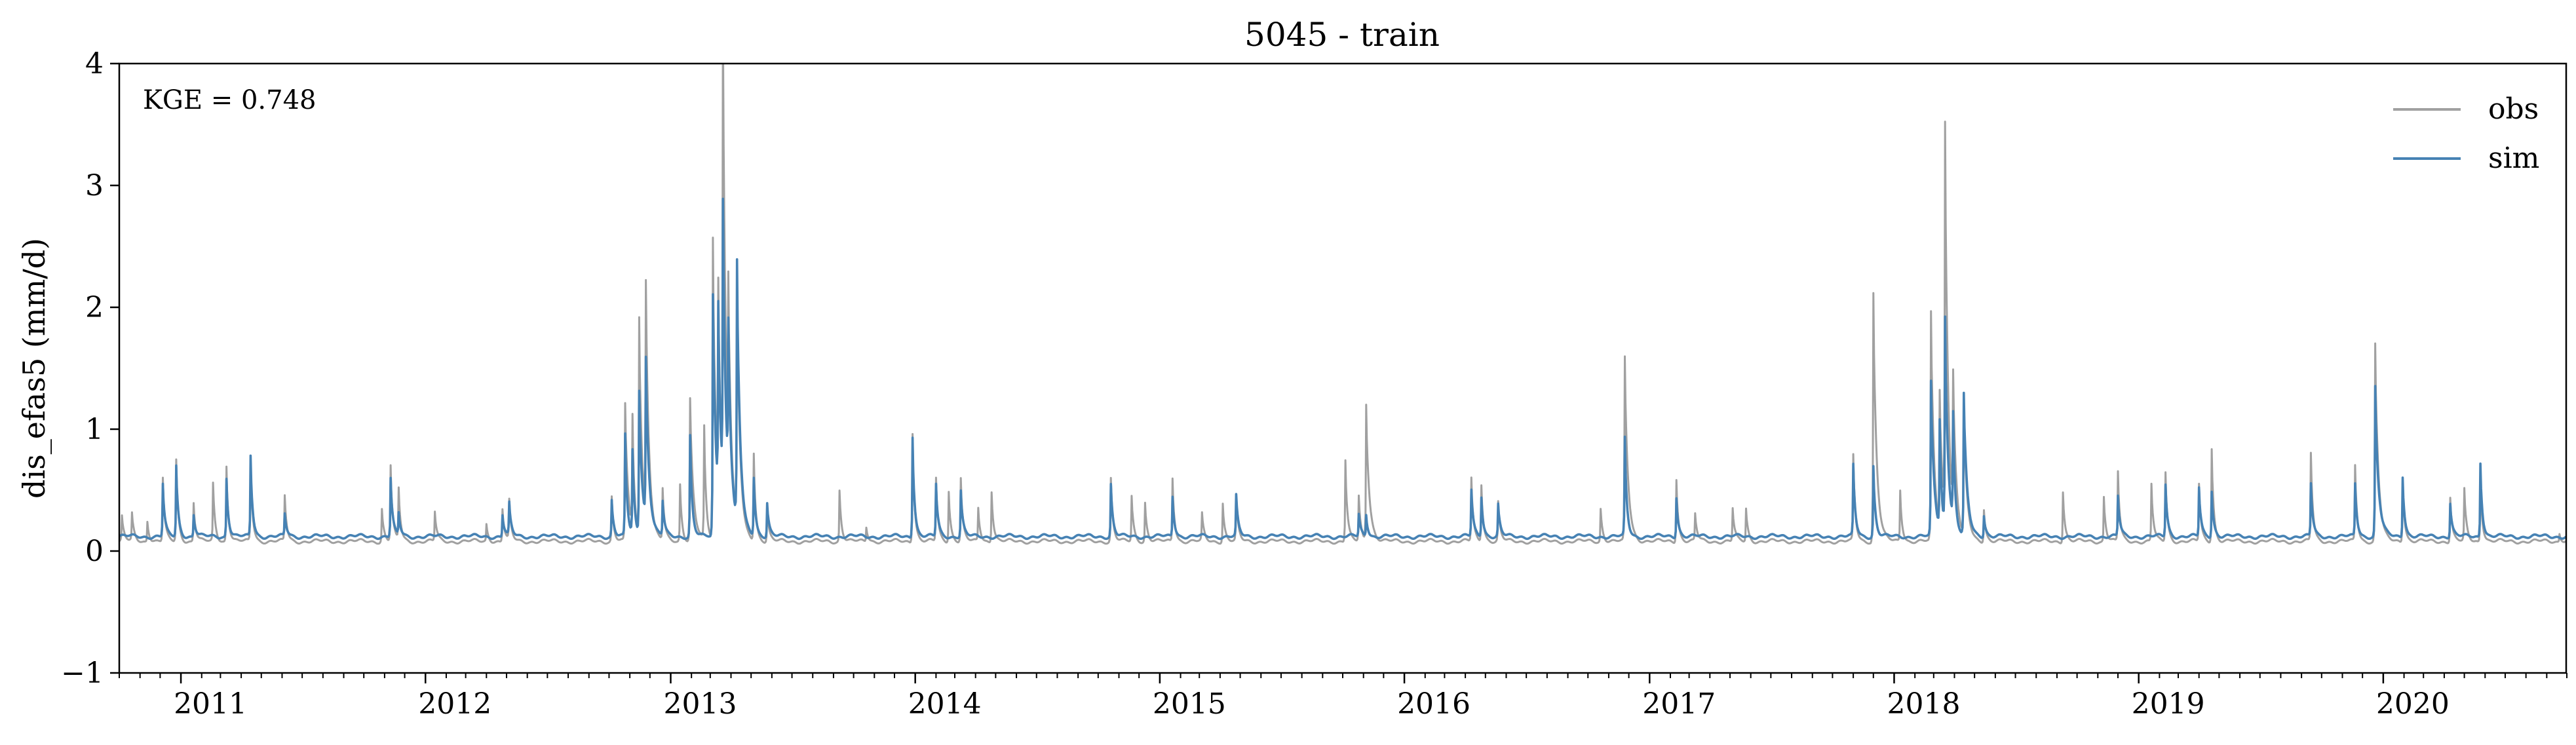 The image size is (2576, 745). What do you see at coordinates (94, 551) in the screenshot?
I see `y-tick-label: 0` at bounding box center [94, 551].